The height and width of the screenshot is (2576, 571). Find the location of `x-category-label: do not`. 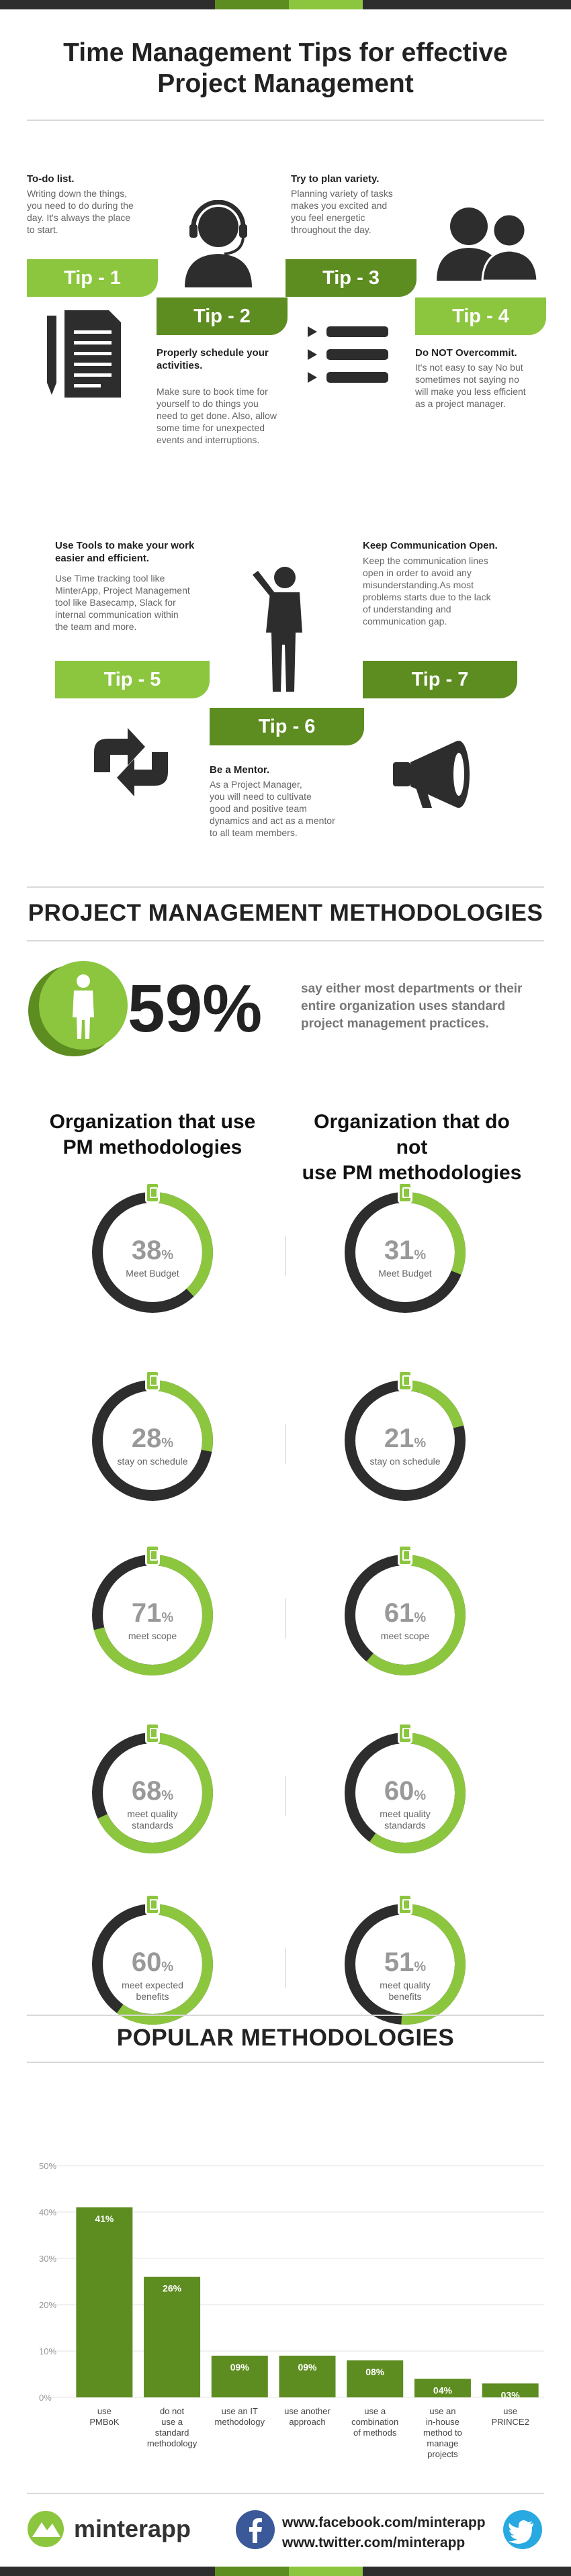

x-category-label: do not is located at coordinates (173, 2411).